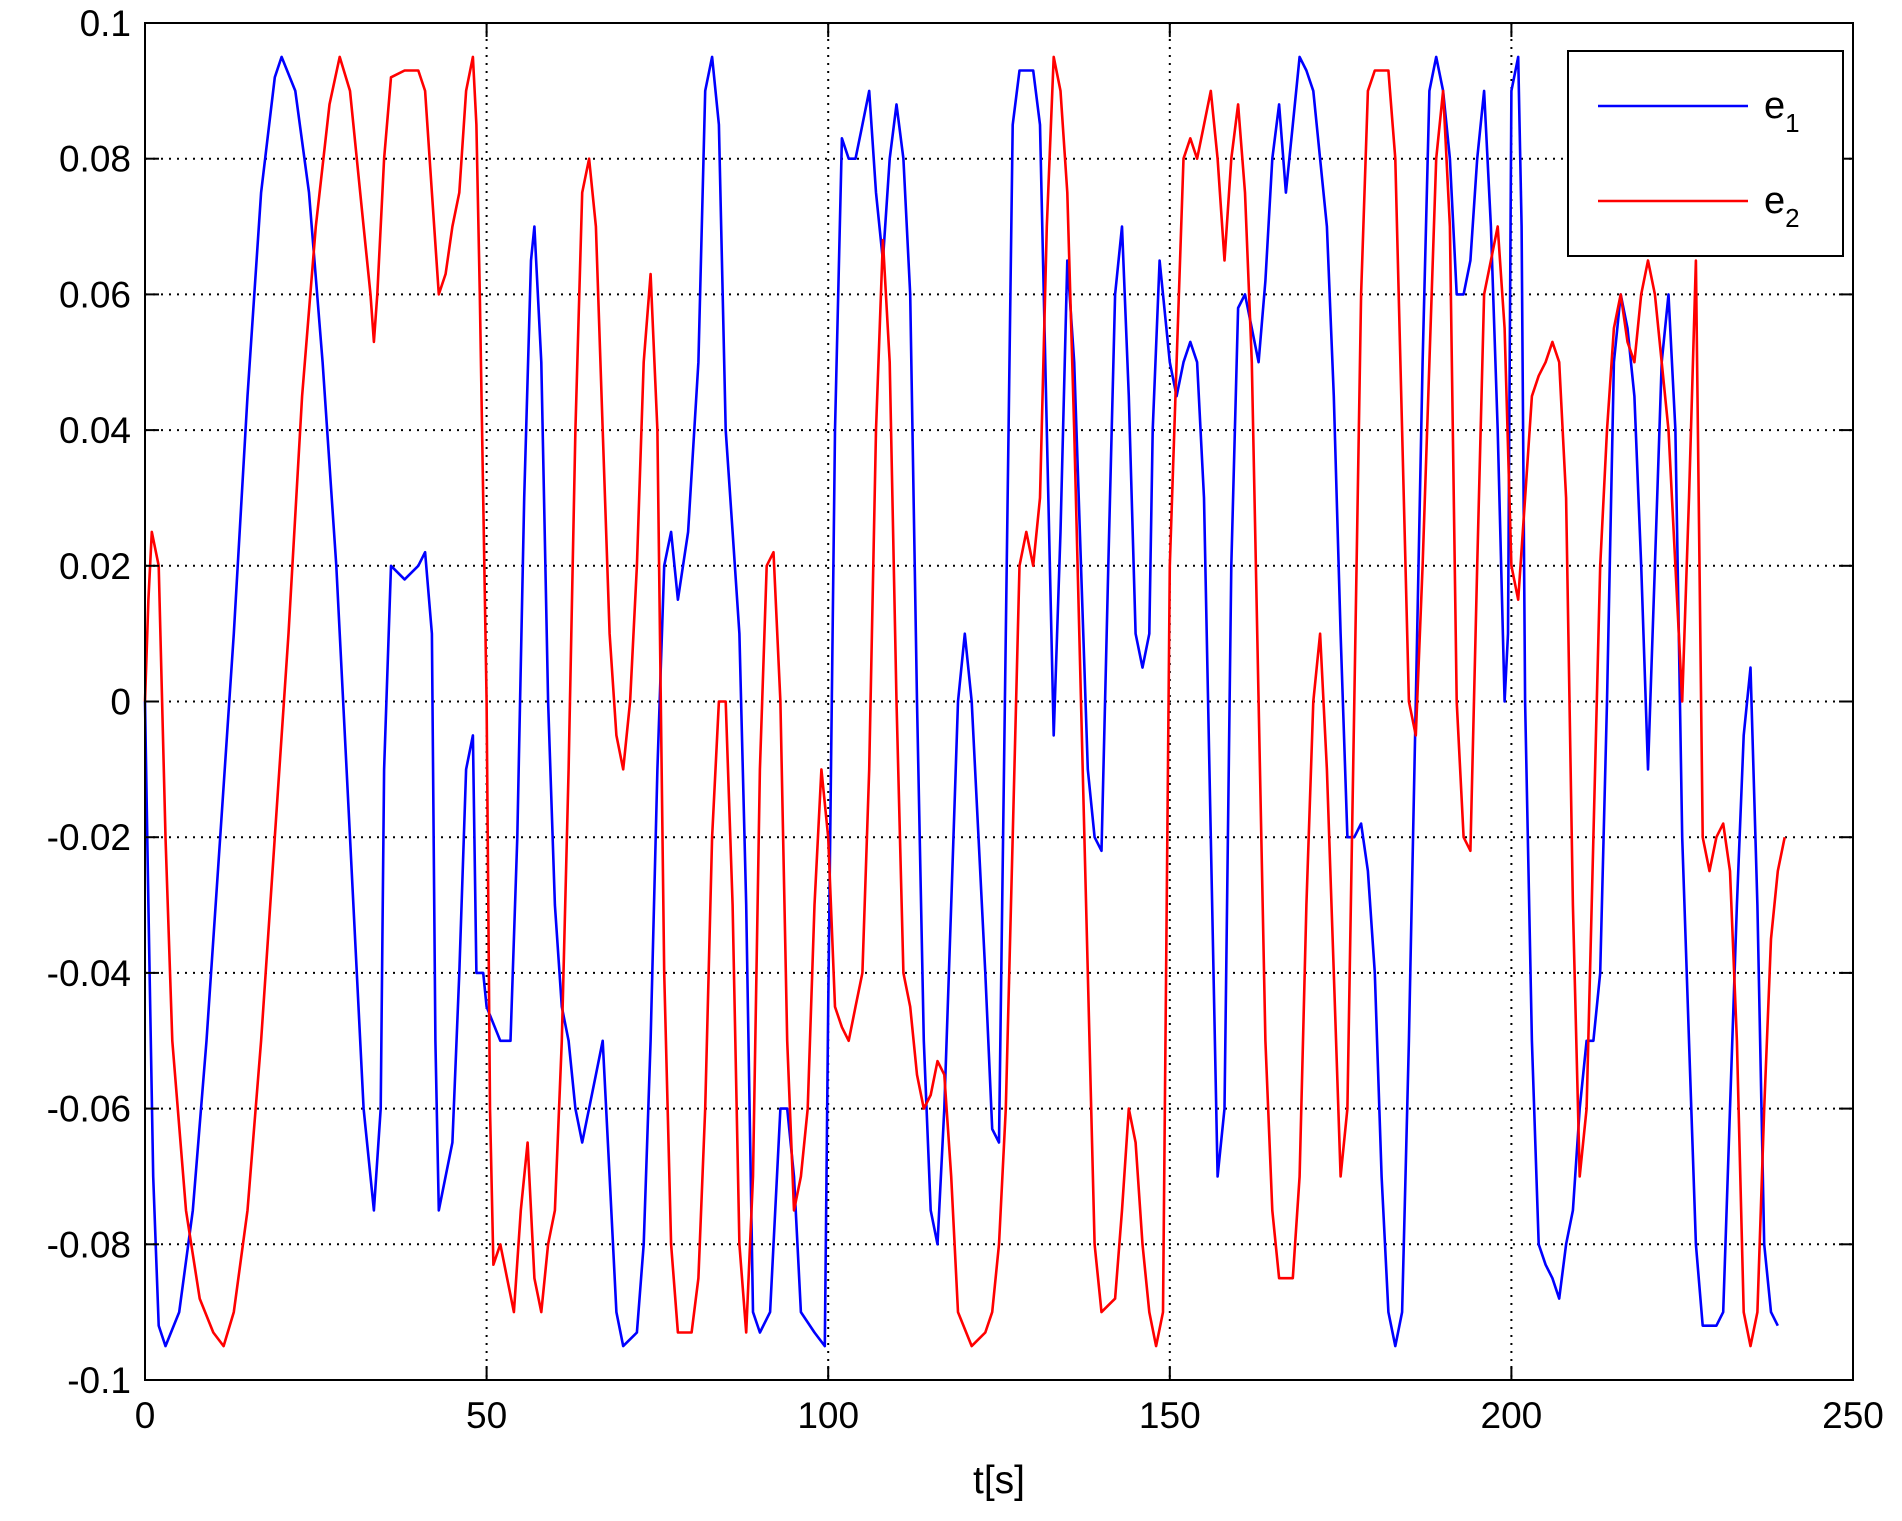 The height and width of the screenshot is (1521, 1902). I want to click on y-tick-label: 0.02, so click(95, 566).